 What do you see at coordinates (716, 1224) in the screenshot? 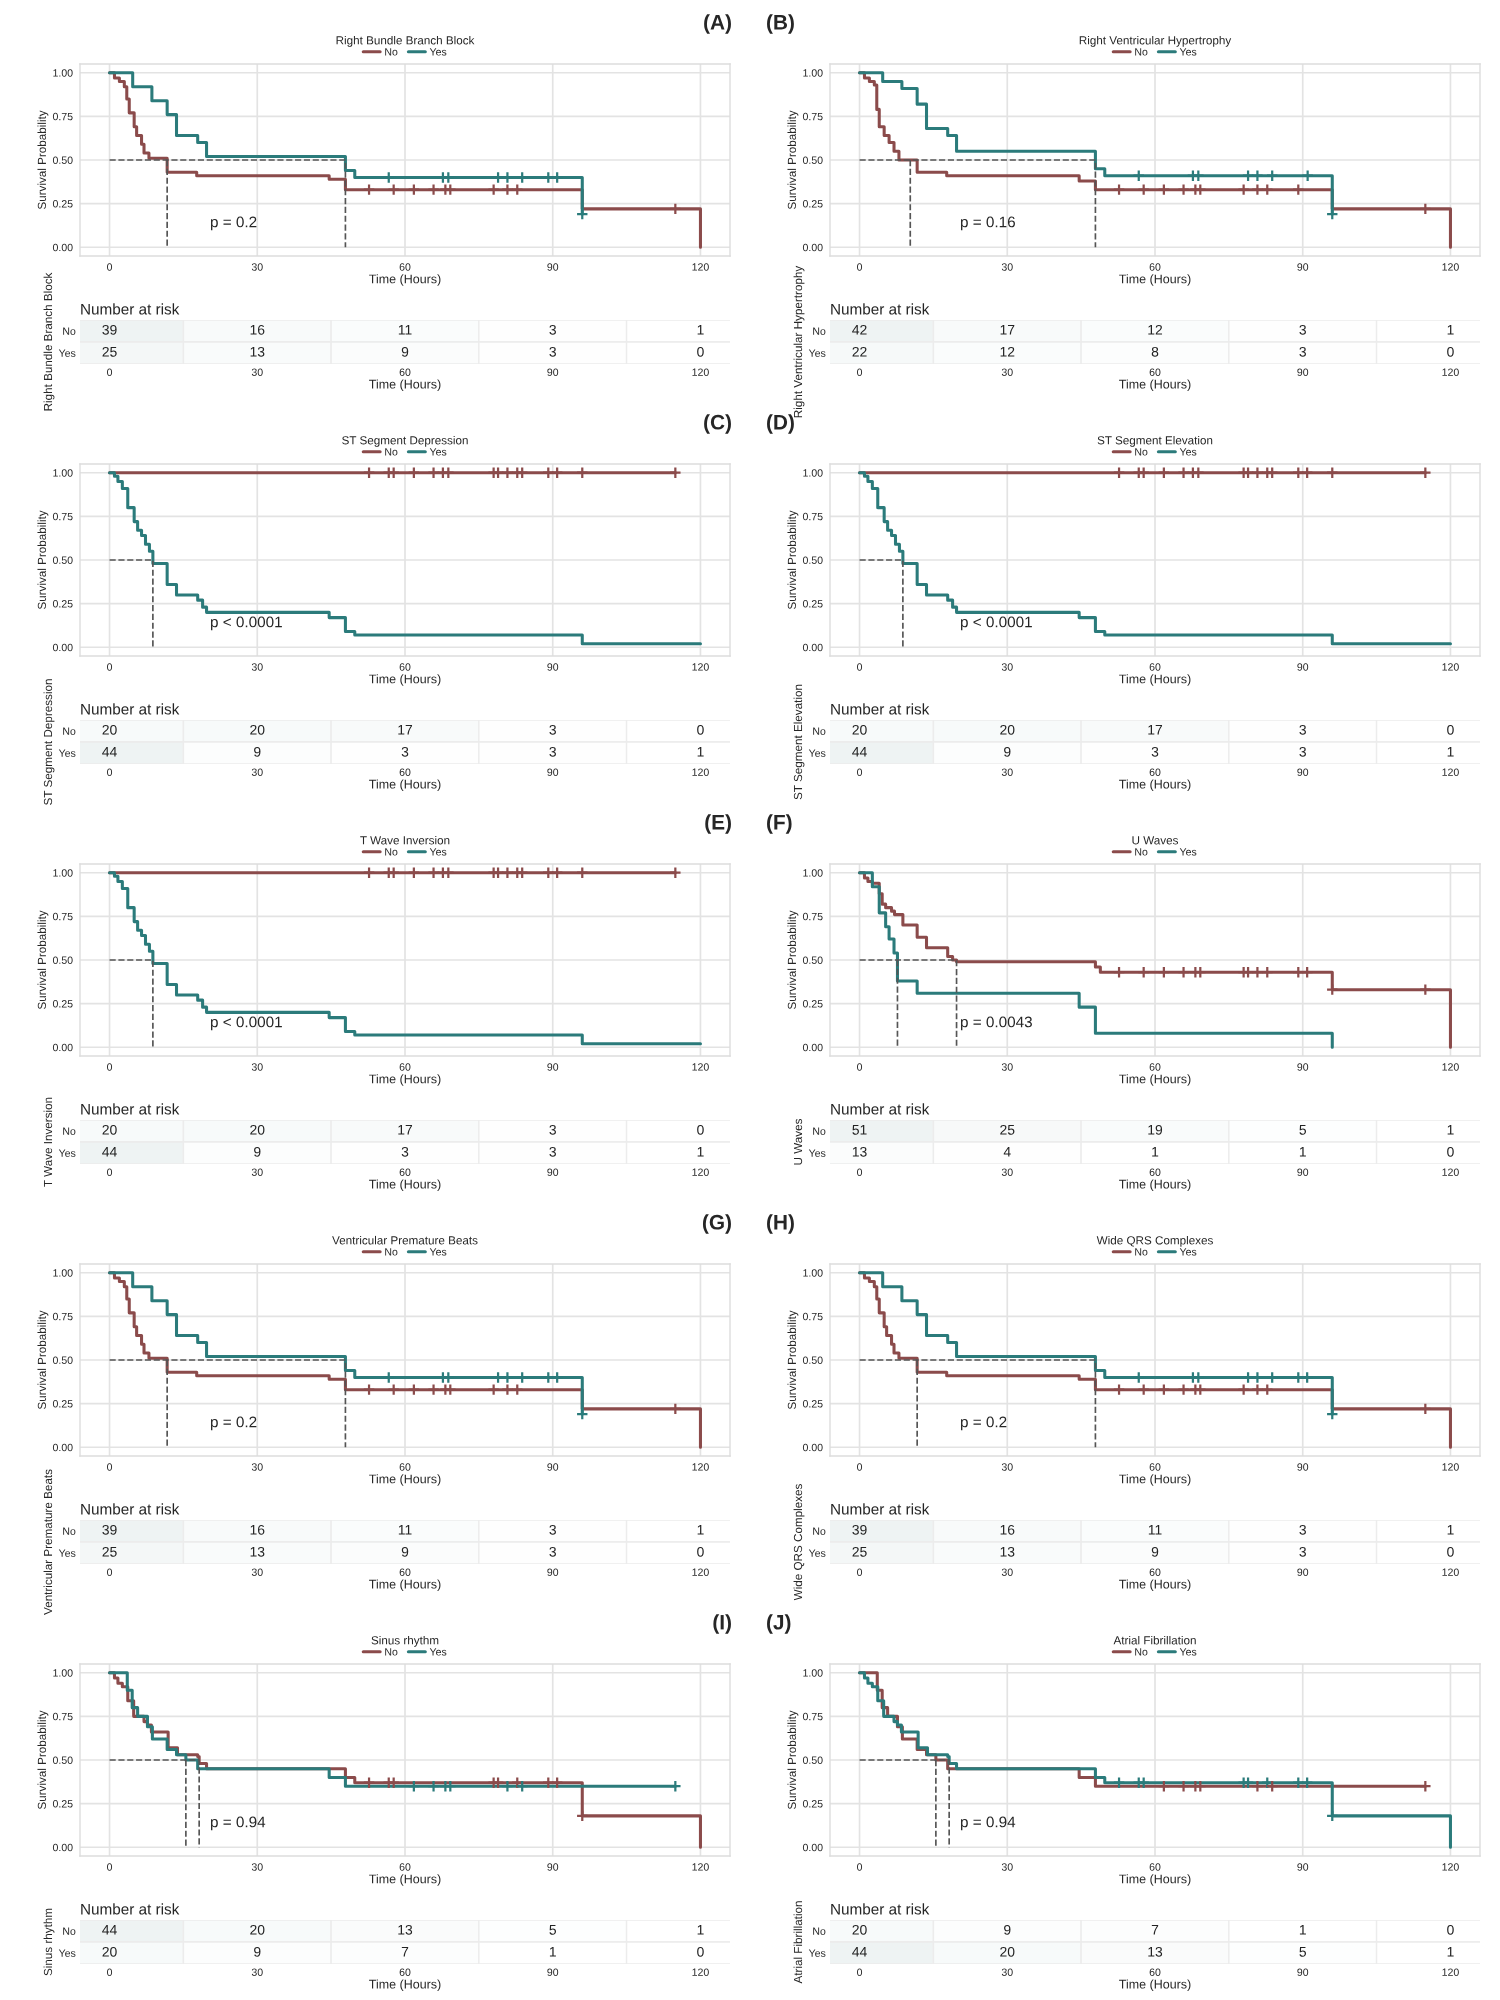
I see `text: (G)` at bounding box center [716, 1224].